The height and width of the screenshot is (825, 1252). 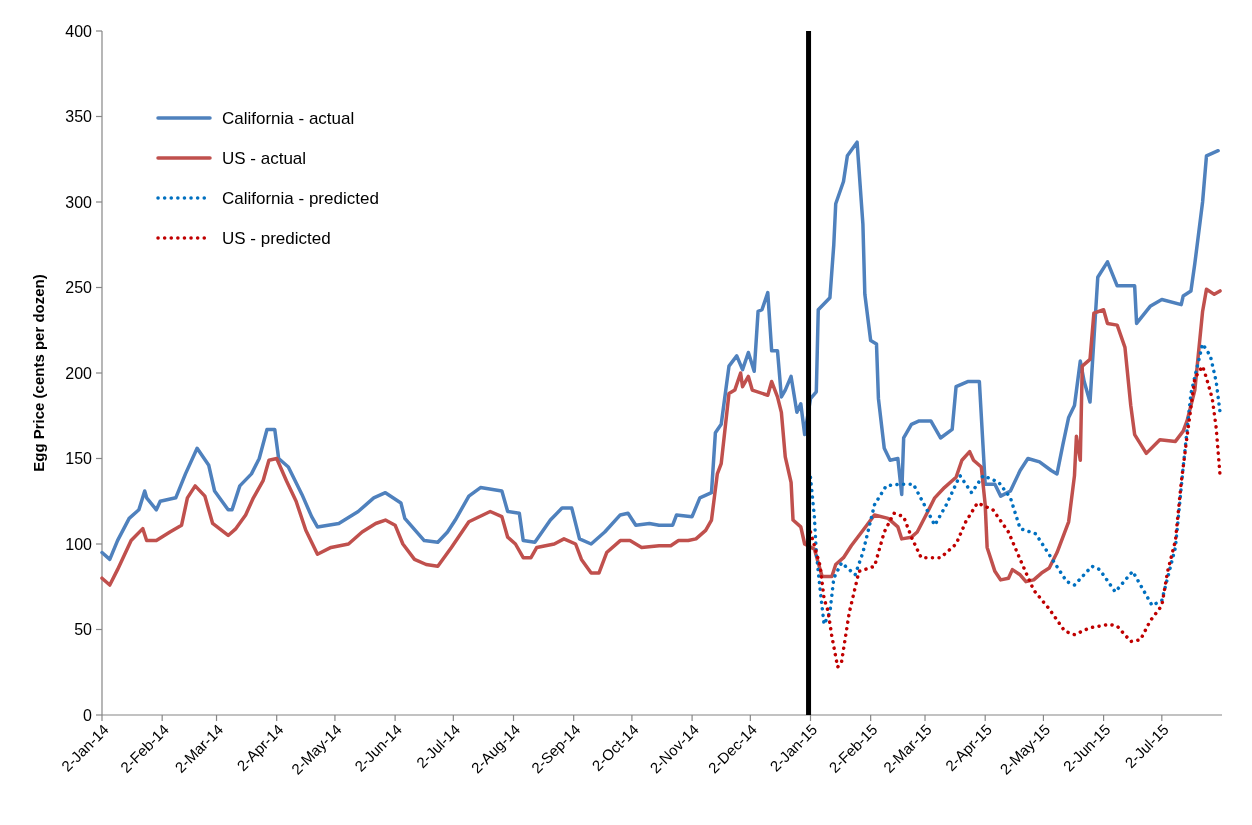 What do you see at coordinates (79, 459) in the screenshot?
I see `y-tick-label: 150` at bounding box center [79, 459].